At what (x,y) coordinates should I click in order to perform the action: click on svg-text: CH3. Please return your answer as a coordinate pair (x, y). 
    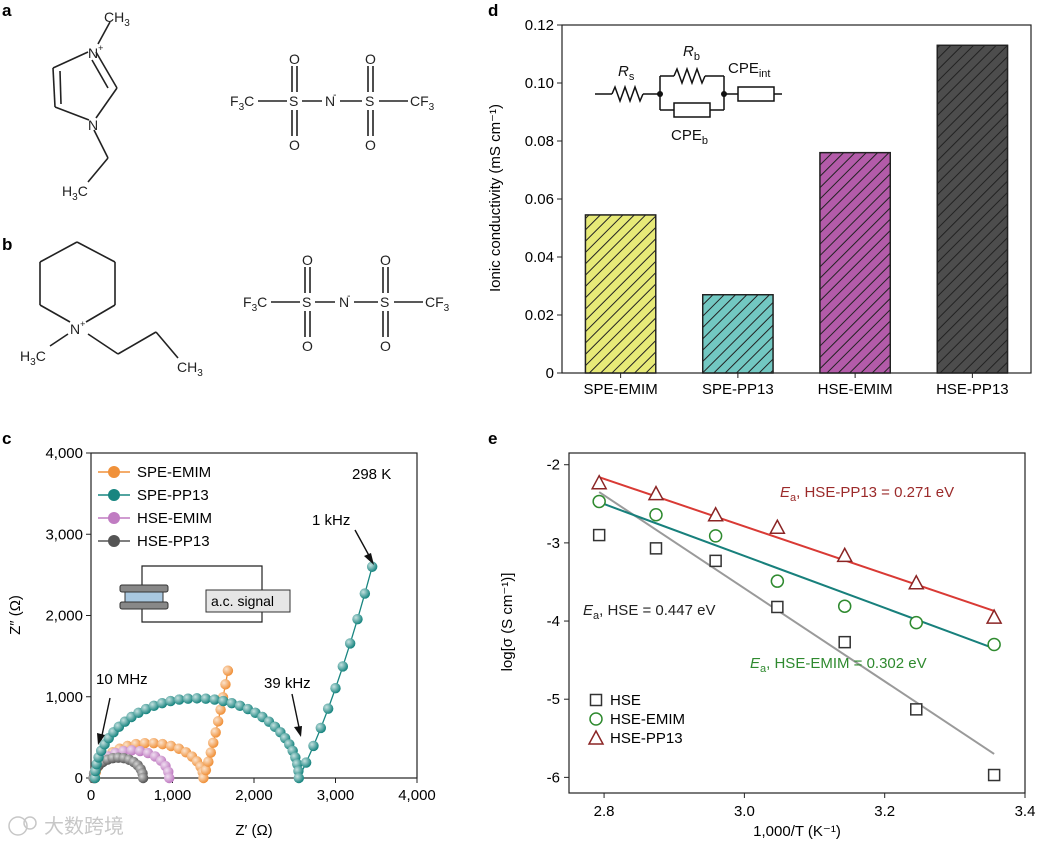
    Looking at the image, I should click on (117, 19).